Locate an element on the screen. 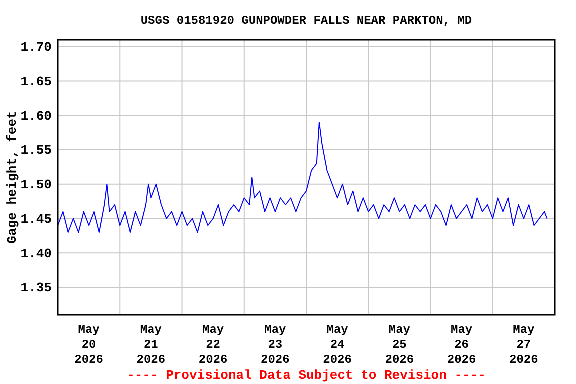  y-tick-label: 1.40 is located at coordinates (36, 254).